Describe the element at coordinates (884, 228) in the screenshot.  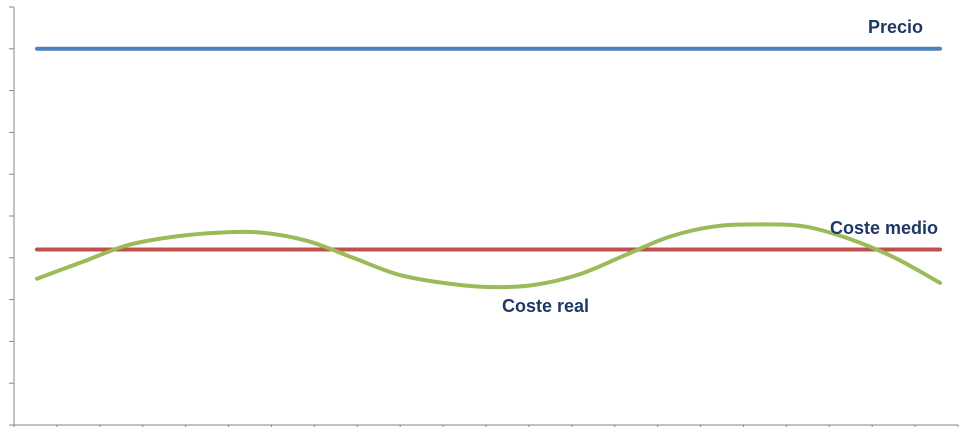
I see `label-coste-medio: Coste medio` at that location.